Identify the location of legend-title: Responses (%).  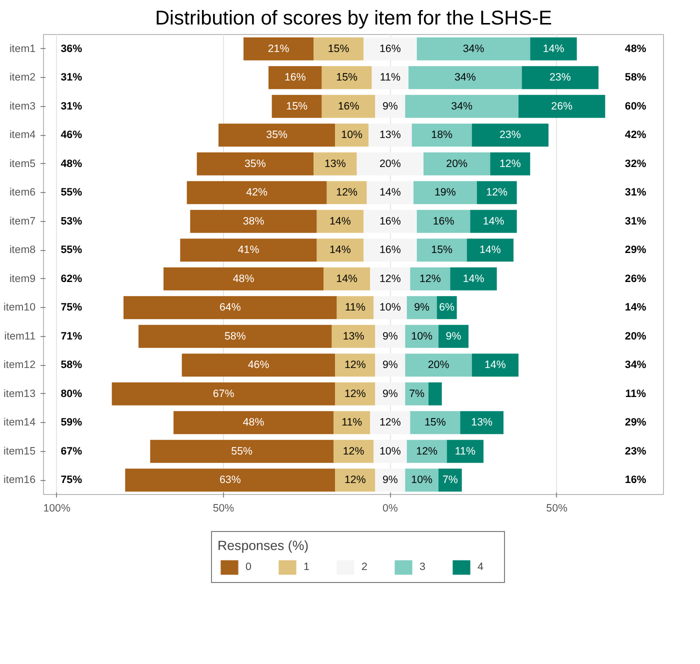
(264, 545).